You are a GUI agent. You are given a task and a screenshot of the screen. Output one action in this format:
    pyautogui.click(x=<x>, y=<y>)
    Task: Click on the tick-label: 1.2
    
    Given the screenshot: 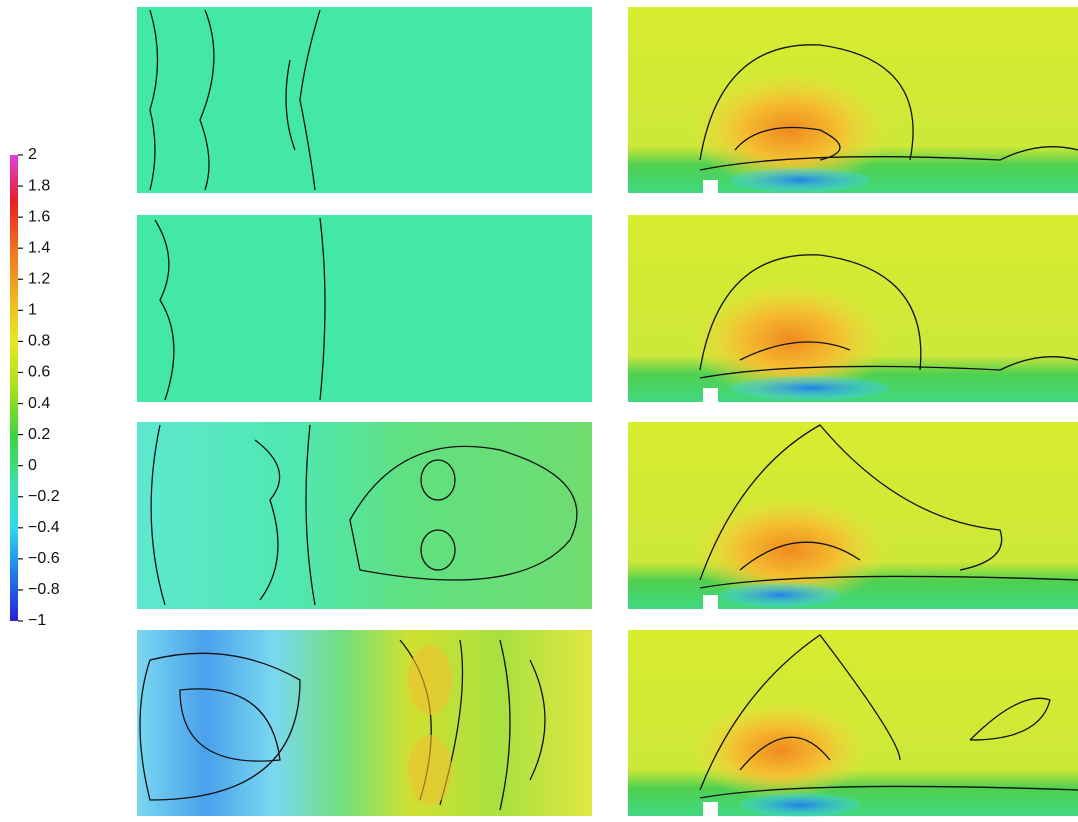 What is the action you would take?
    pyautogui.click(x=39, y=278)
    